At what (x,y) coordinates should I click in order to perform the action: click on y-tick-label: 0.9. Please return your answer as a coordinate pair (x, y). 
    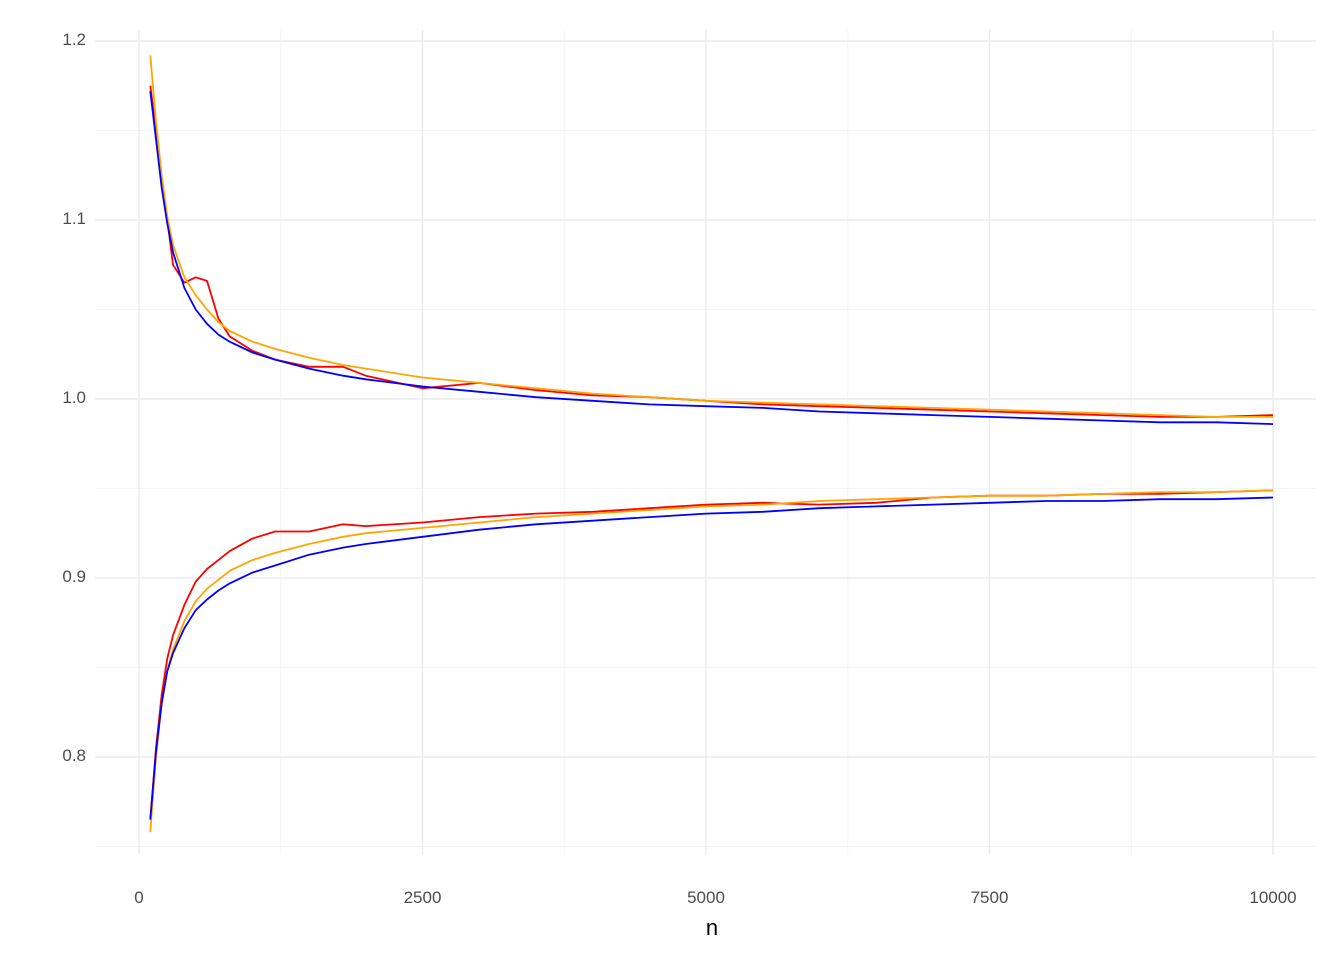
    Looking at the image, I should click on (74, 576).